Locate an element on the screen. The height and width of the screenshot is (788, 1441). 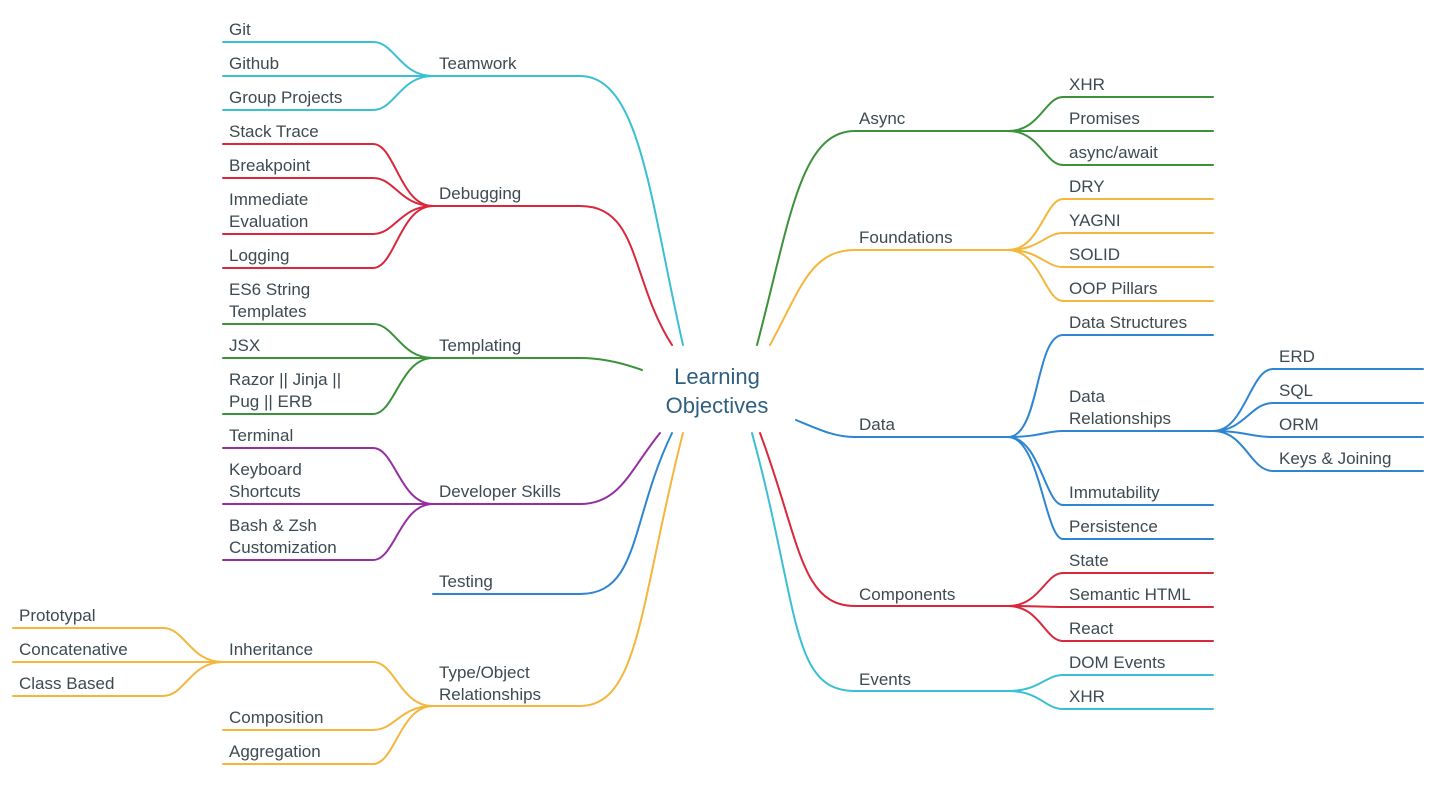
node-semantic-html: Semantic HTML is located at coordinates (1130, 594).